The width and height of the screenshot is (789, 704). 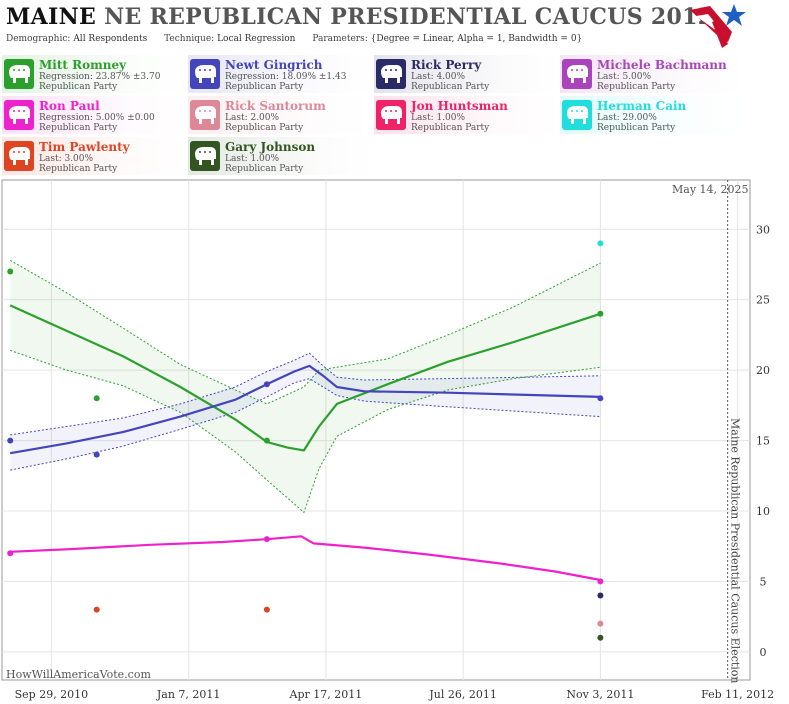 What do you see at coordinates (110, 39) in the screenshot?
I see `demographic-value: All Respondents` at bounding box center [110, 39].